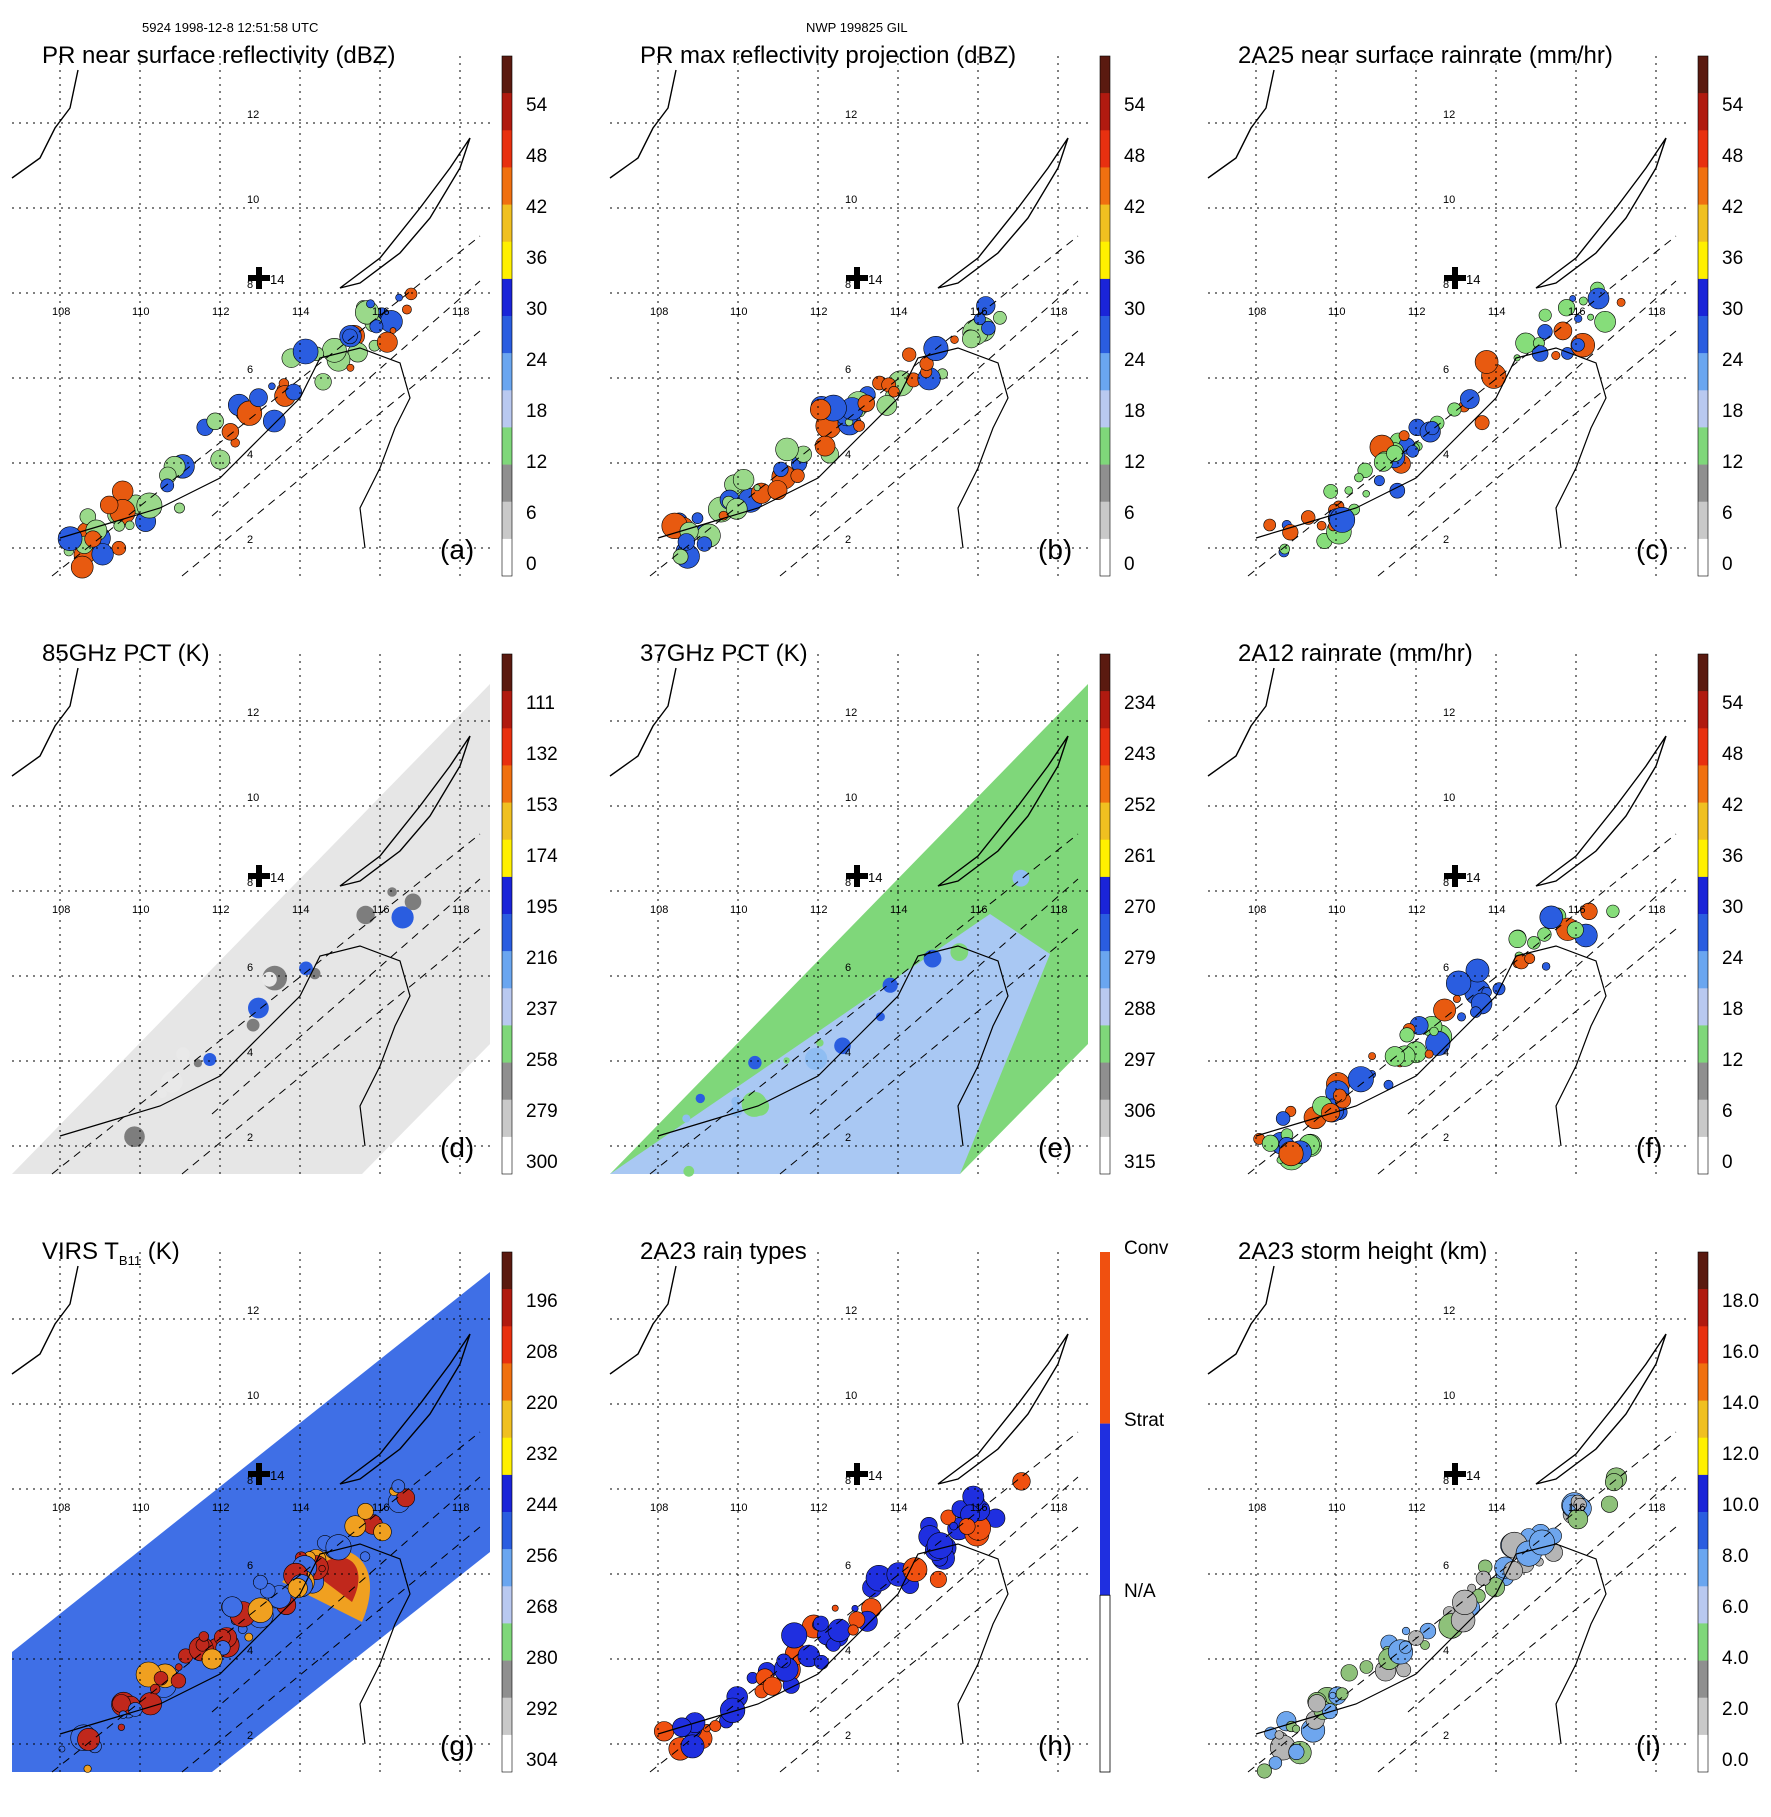  Describe the element at coordinates (1649, 1147) in the screenshot. I see `panel-label: (f)` at that location.